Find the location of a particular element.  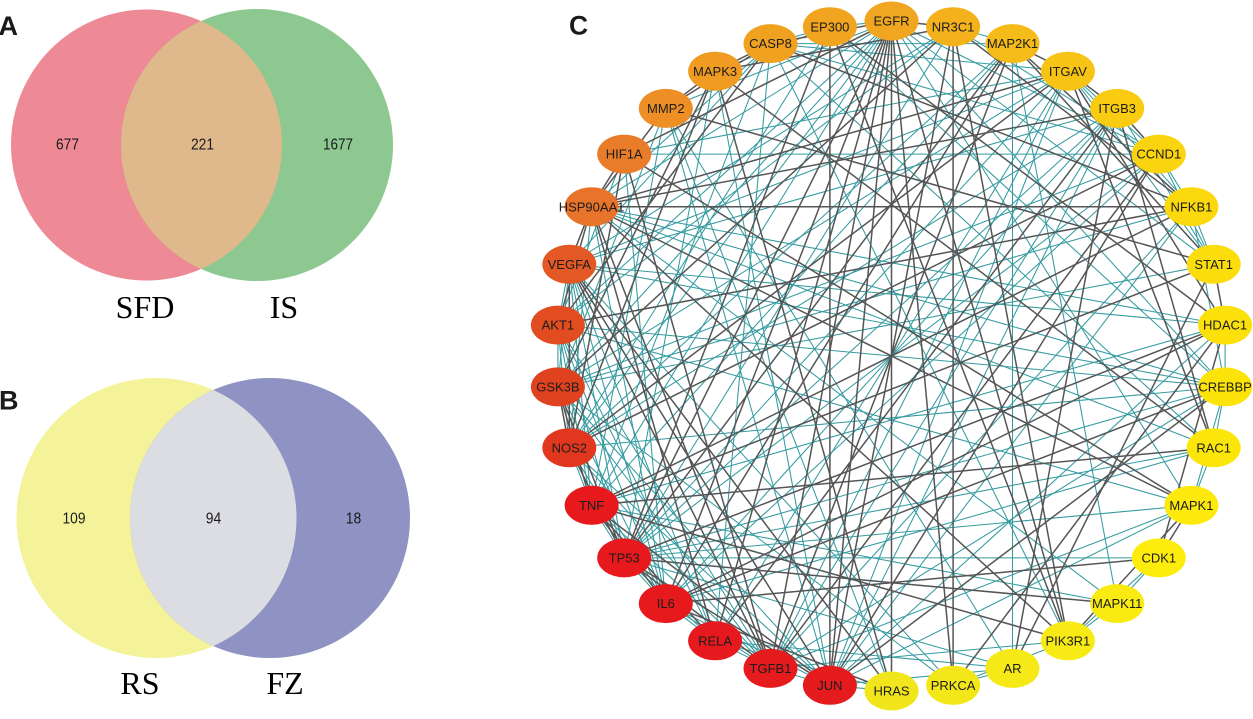

svg-text: C is located at coordinates (578, 26).